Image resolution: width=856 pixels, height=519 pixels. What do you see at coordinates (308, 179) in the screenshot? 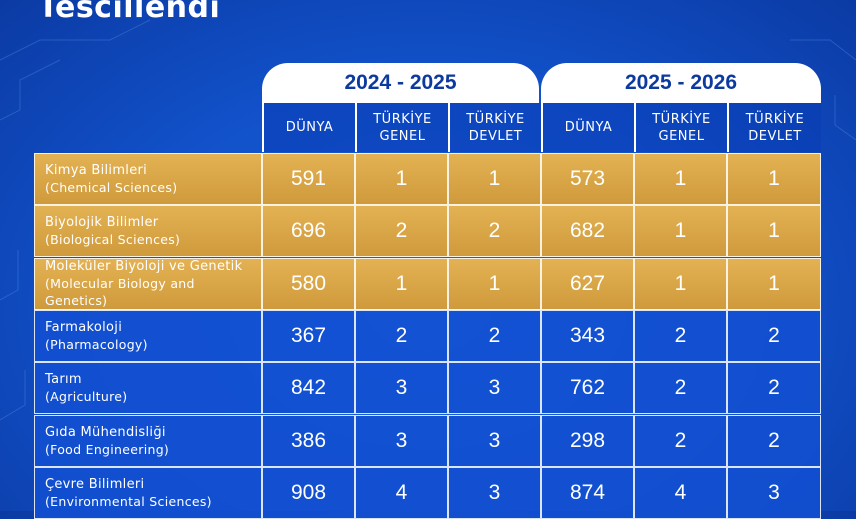
I see `rank-value: 591` at bounding box center [308, 179].